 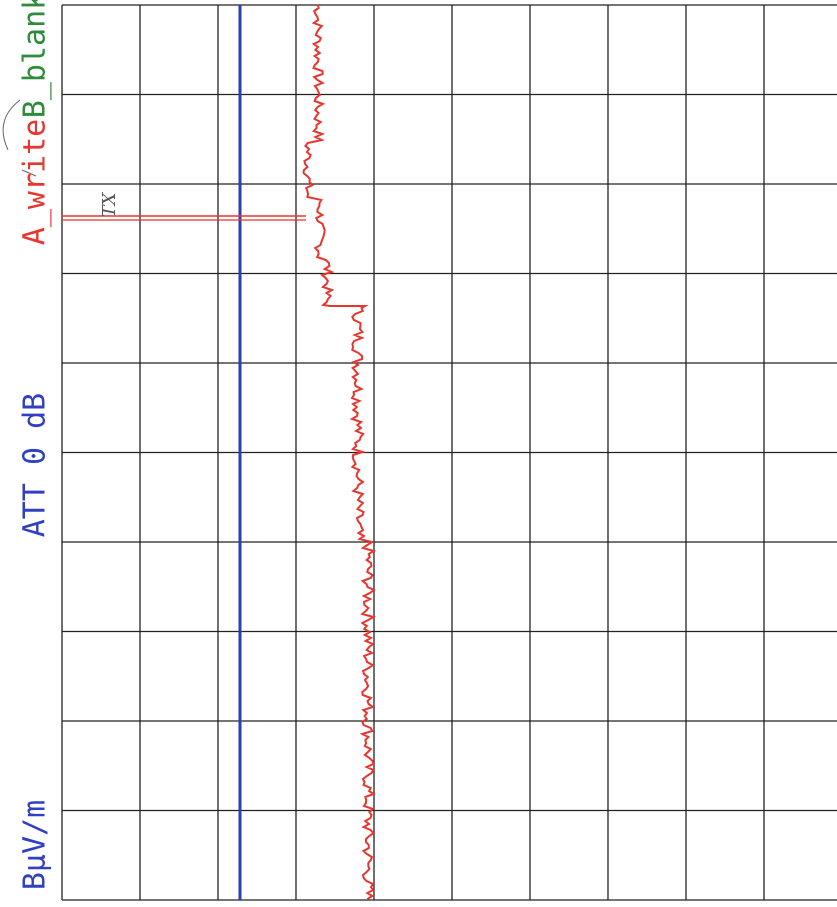 I want to click on handwritten-note: TX, so click(x=109, y=204).